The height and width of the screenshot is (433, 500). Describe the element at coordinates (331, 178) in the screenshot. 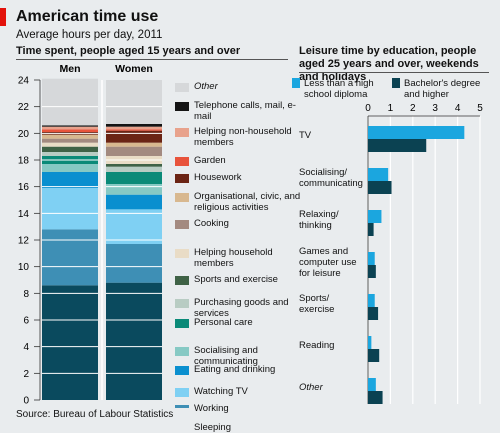

I see `category-label: Socialising/ communicating` at that location.